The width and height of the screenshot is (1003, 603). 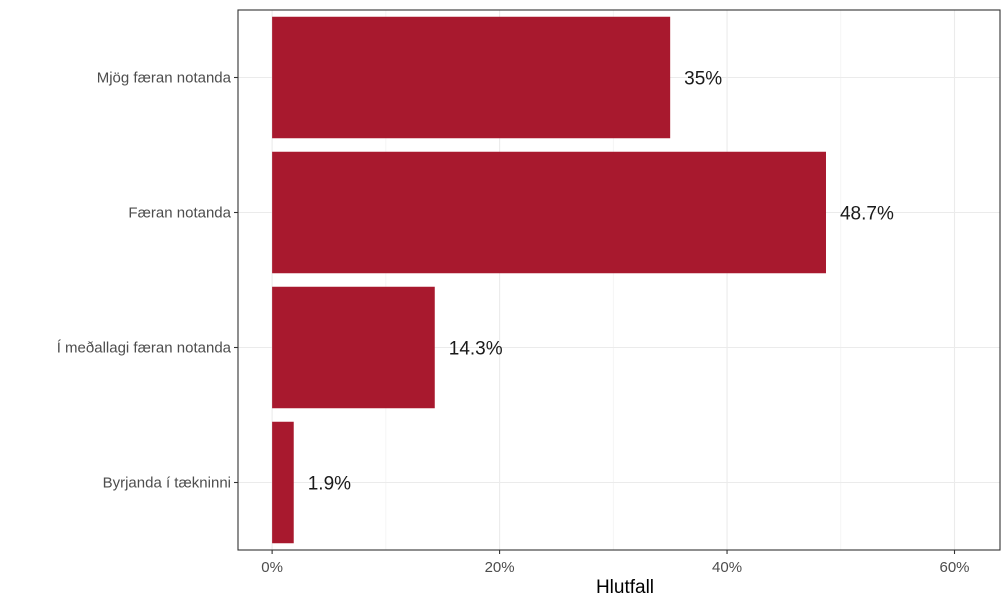 I want to click on bar-value-label: 1.9%, so click(x=329, y=484).